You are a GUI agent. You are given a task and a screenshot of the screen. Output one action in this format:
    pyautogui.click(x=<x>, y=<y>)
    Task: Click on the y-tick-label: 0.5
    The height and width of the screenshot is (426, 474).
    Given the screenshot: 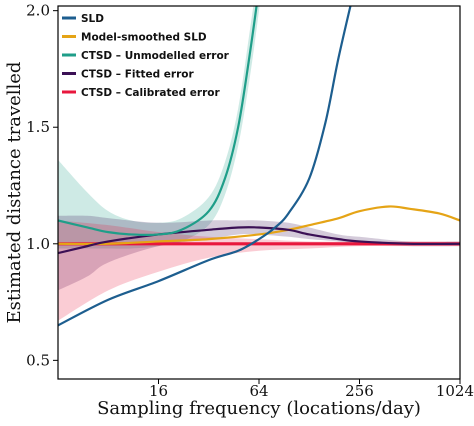 What is the action you would take?
    pyautogui.click(x=38, y=360)
    